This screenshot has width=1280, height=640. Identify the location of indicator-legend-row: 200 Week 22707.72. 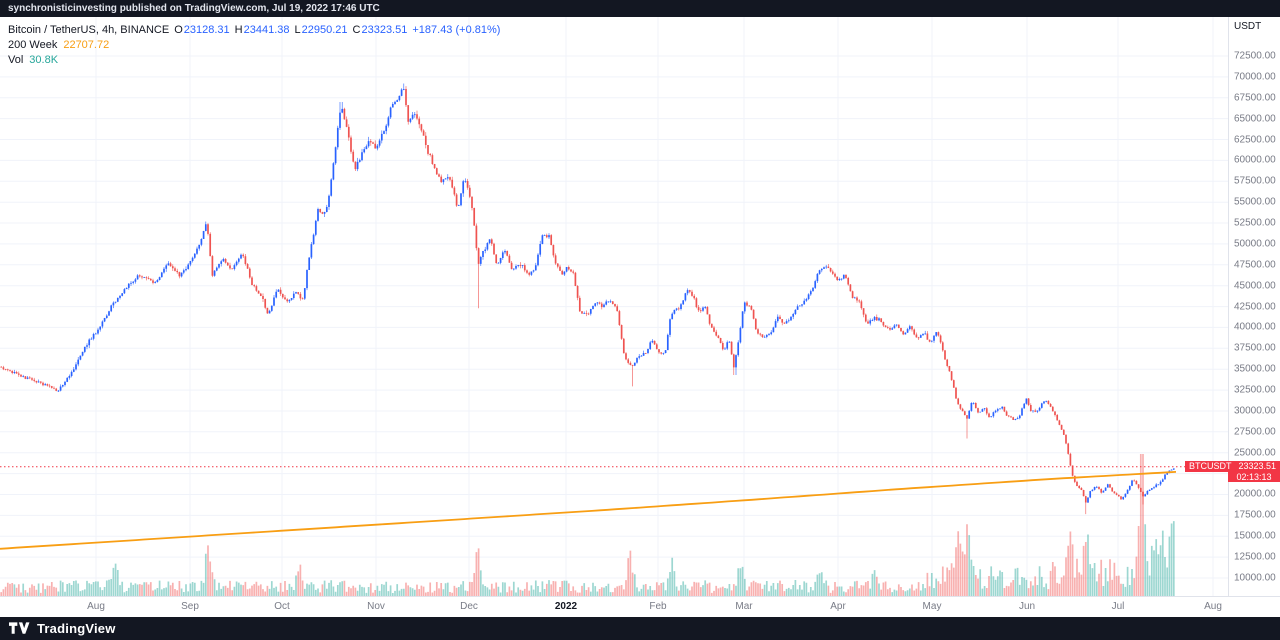
(254, 44).